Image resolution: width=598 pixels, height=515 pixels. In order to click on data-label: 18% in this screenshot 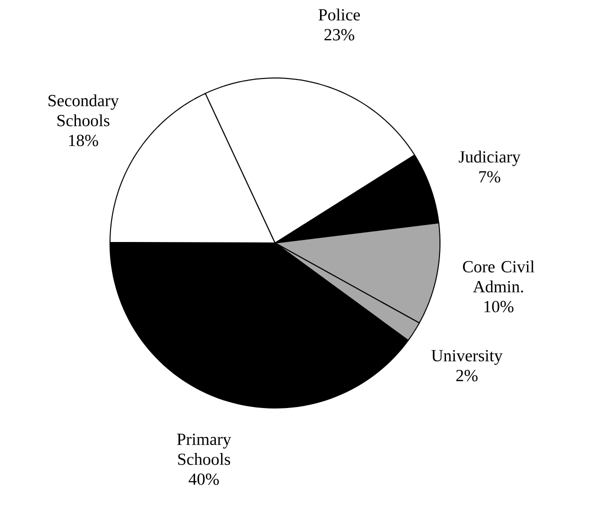, I will do `click(83, 140)`.